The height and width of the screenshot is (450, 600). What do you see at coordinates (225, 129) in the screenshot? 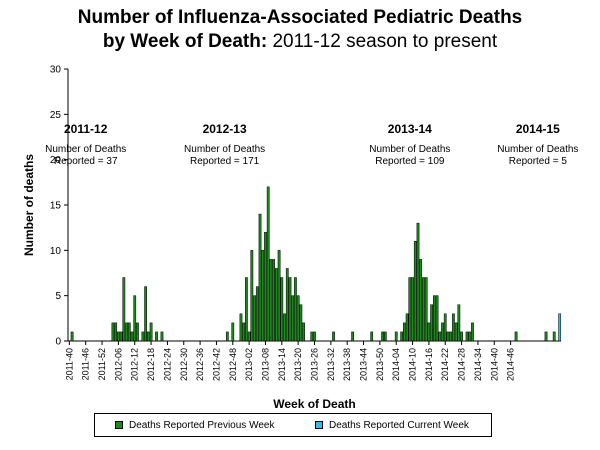
I see `season-label: 2012-13` at bounding box center [225, 129].